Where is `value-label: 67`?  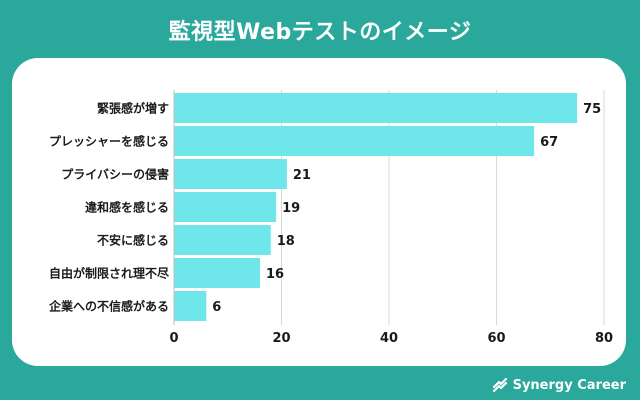 value-label: 67 is located at coordinates (549, 142).